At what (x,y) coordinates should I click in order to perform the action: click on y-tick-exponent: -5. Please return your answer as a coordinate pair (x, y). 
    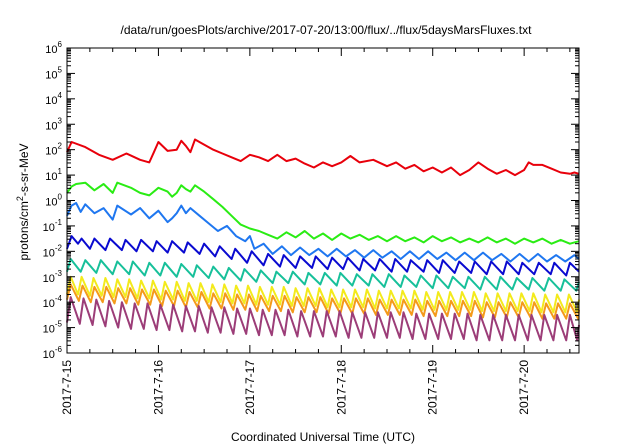
    Looking at the image, I should click on (59, 324).